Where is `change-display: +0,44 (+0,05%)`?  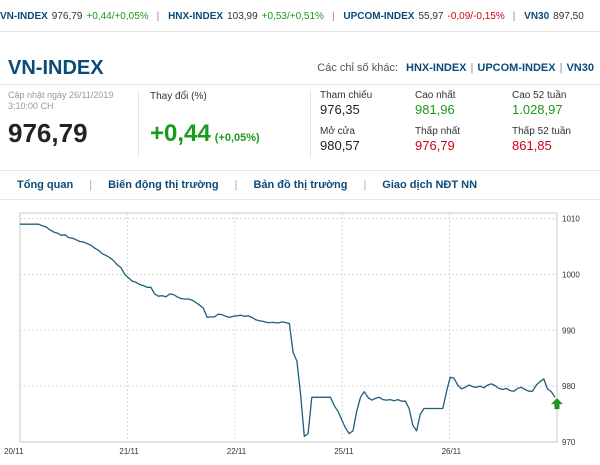
change-display: +0,44 (+0,05%) is located at coordinates (205, 134).